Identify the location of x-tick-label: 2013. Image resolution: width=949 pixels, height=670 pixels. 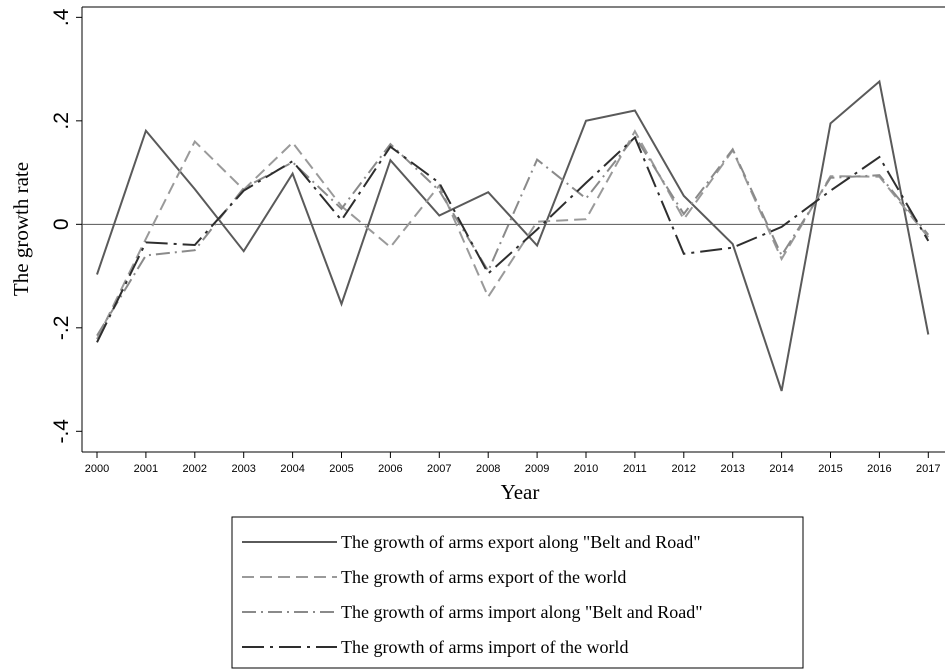
(732, 469).